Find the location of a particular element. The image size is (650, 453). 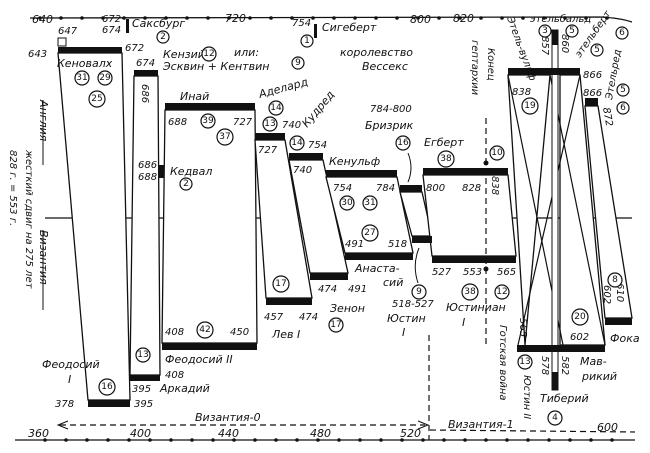

ruler-name: Кедвал is located at coordinates (191, 171).